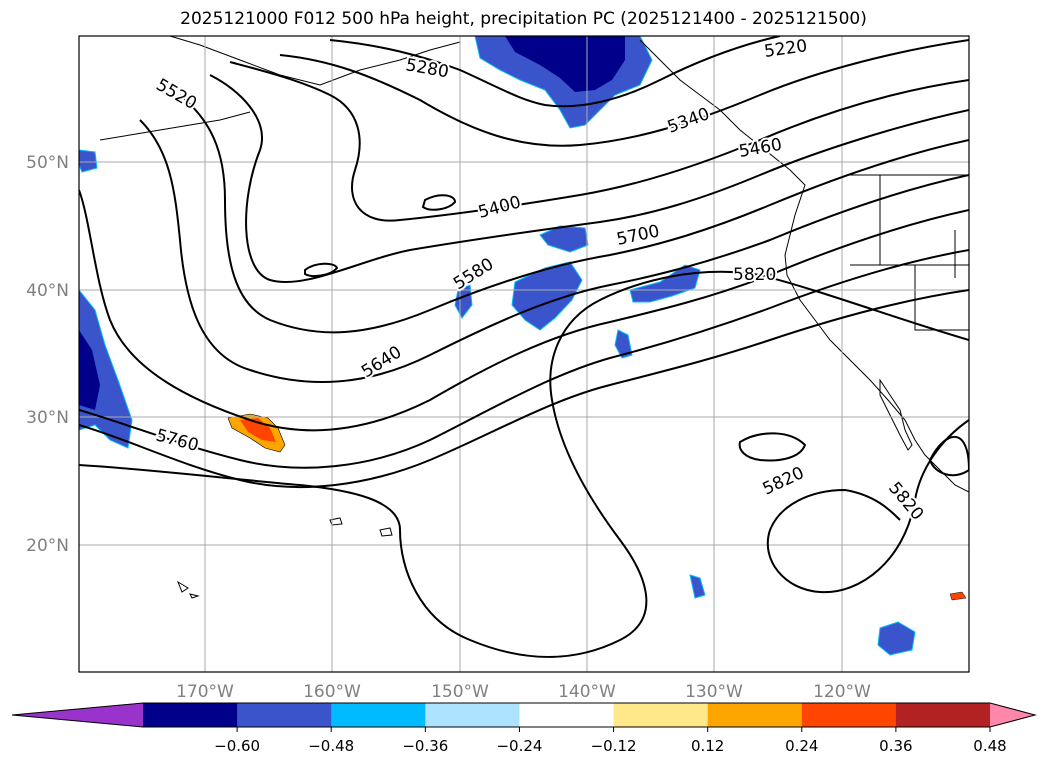 The width and height of the screenshot is (1047, 765). What do you see at coordinates (958, 596) in the screenshot?
I see `precip-region-positive-small` at bounding box center [958, 596].